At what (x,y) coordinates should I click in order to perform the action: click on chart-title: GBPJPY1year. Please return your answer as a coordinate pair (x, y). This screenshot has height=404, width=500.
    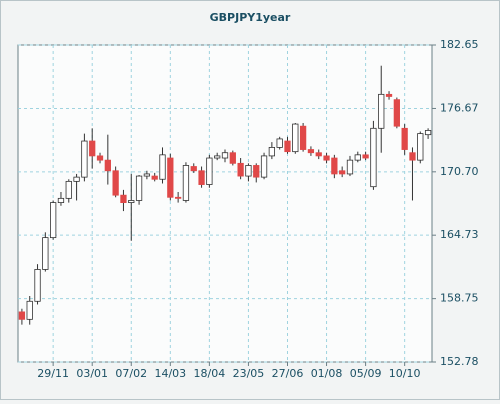
    Looking at the image, I should click on (250, 17).